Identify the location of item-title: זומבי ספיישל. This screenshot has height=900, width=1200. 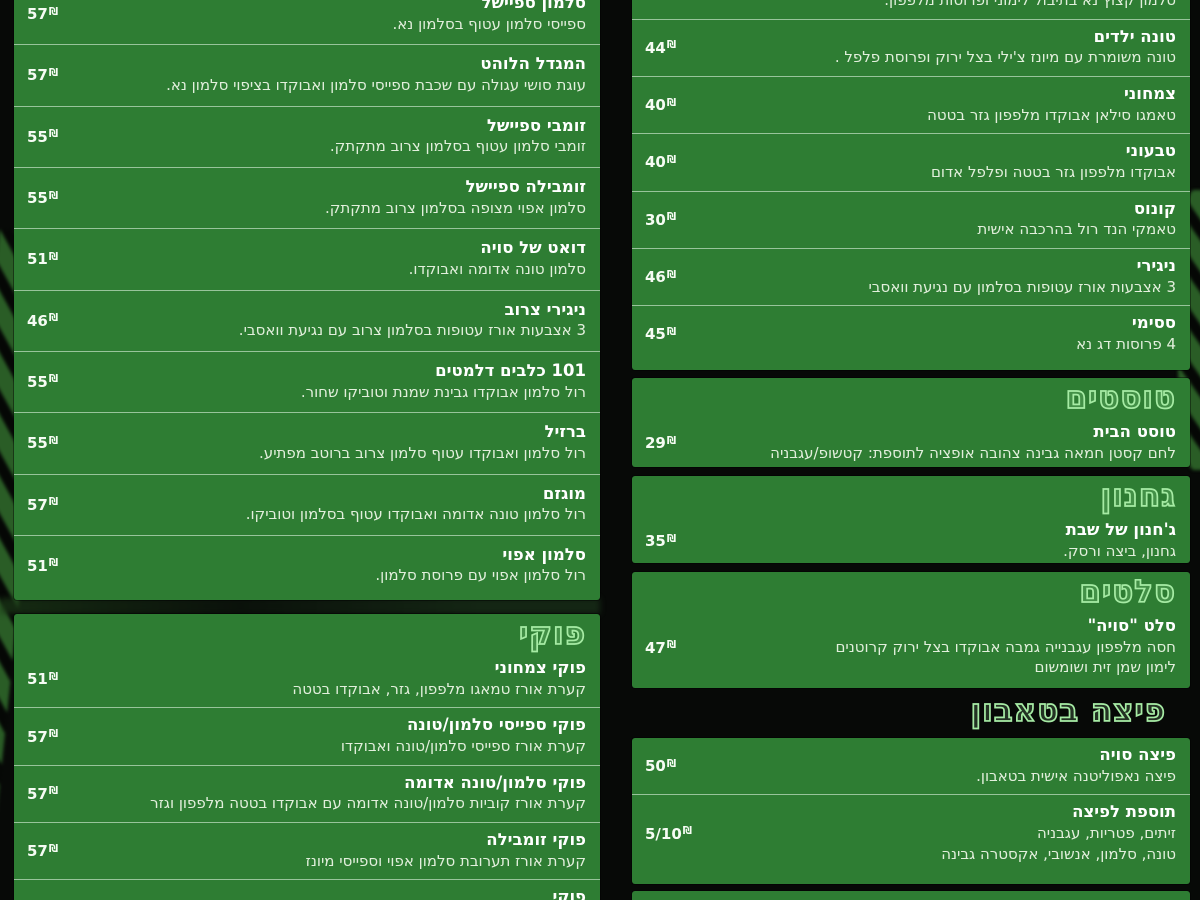
(536, 125).